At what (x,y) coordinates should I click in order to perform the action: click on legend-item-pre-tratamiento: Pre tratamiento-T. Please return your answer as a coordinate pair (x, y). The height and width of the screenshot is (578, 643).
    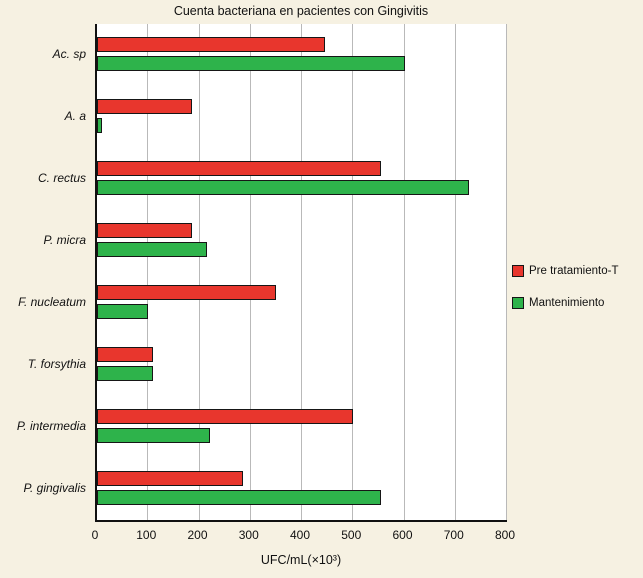
    Looking at the image, I should click on (565, 271).